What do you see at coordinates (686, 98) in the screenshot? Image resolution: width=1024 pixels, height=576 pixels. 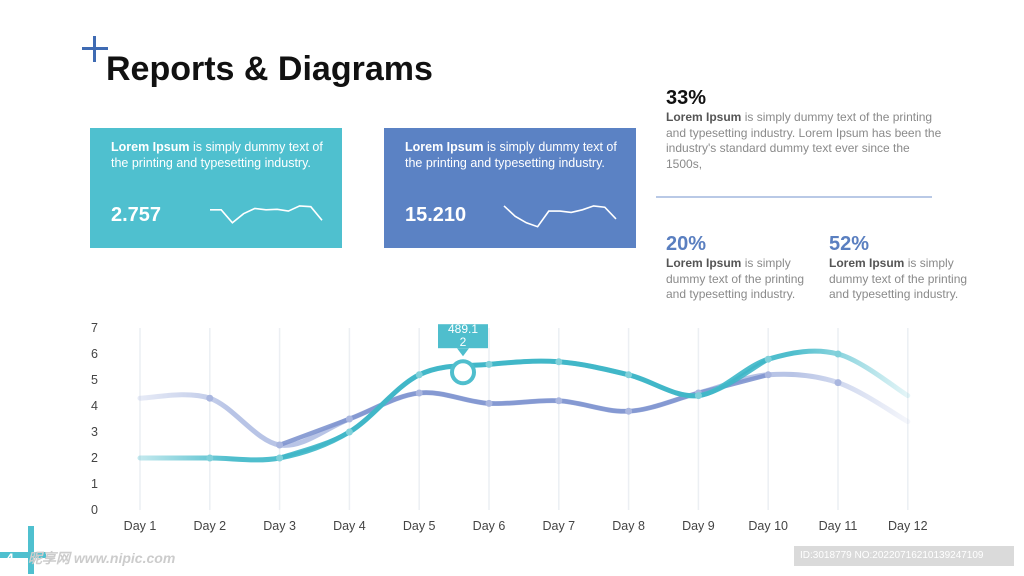 I see `stat-1-percent: 33%` at bounding box center [686, 98].